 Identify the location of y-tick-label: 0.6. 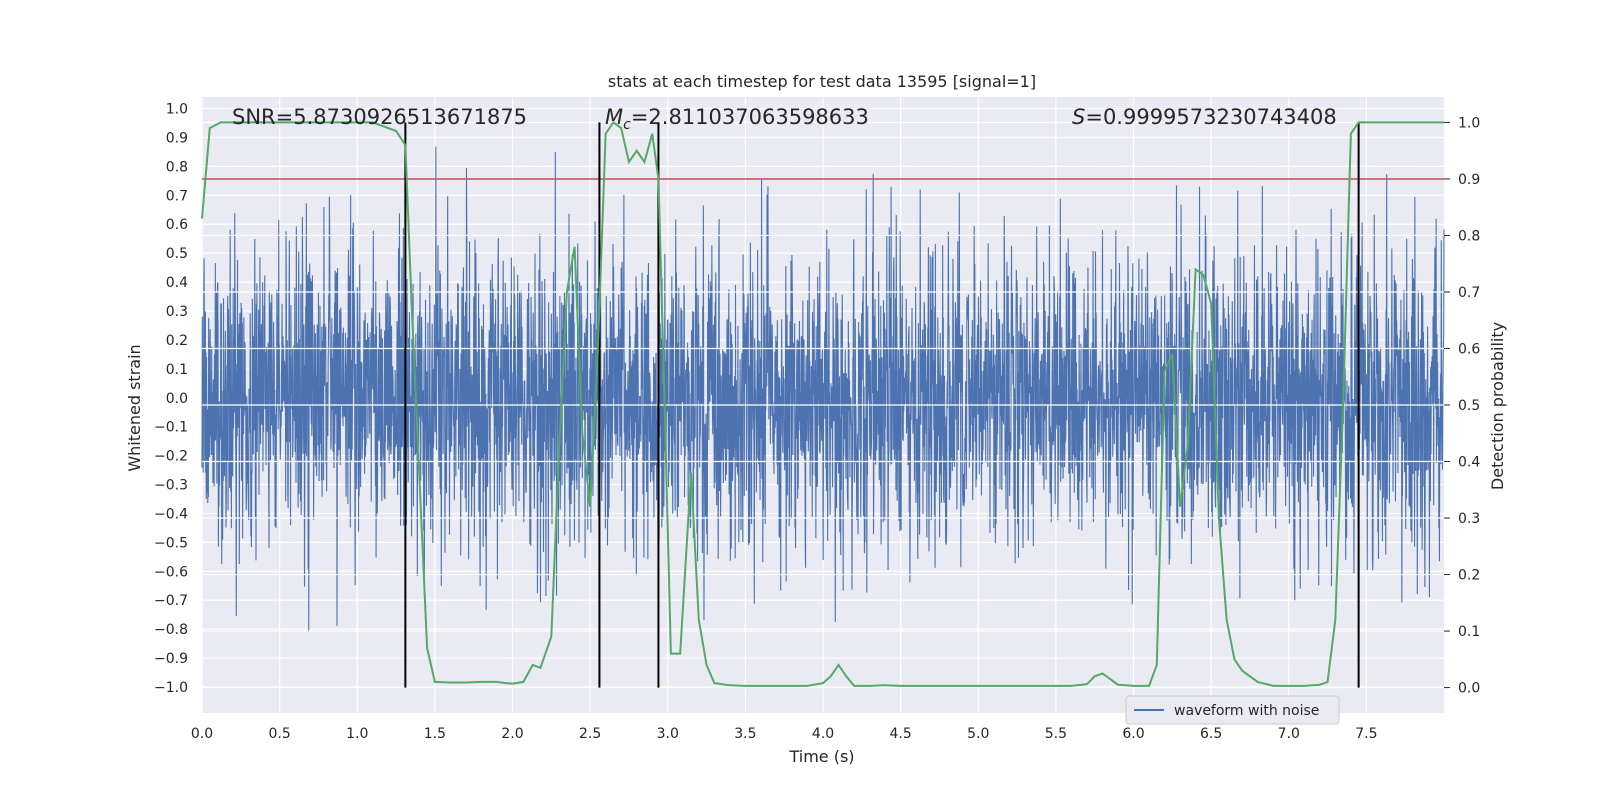
(177, 225).